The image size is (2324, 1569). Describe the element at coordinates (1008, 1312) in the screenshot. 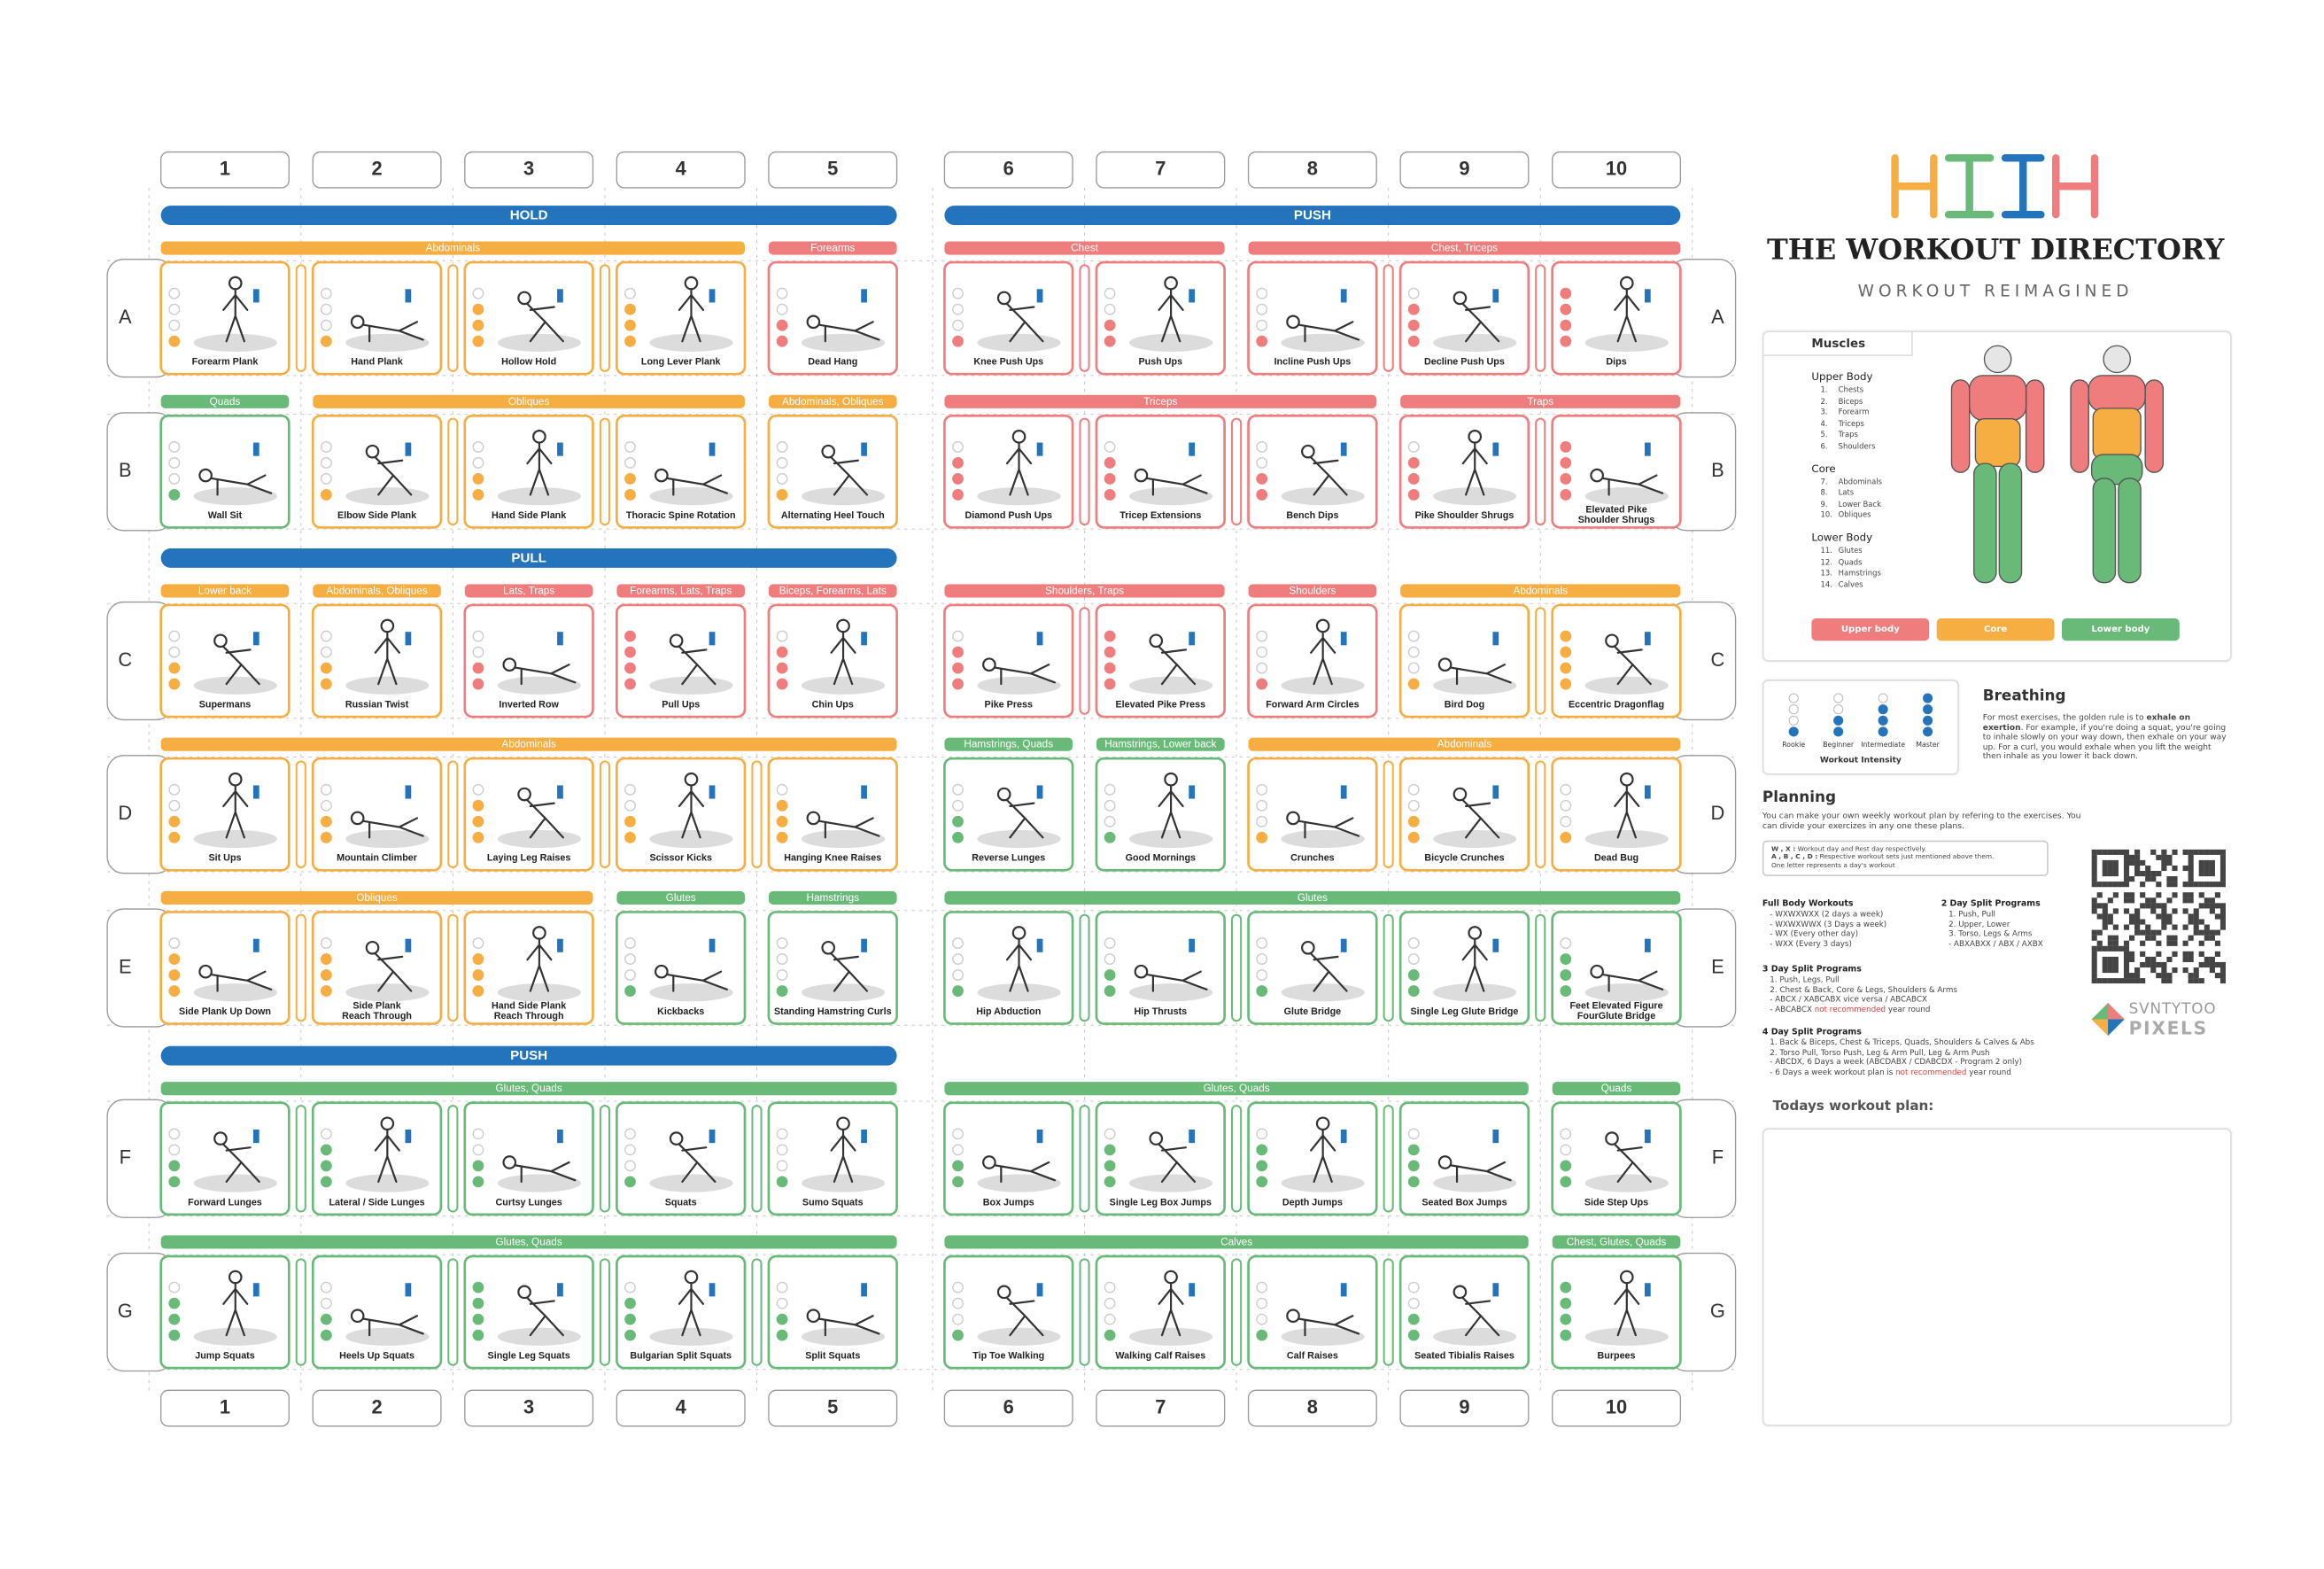

I see `exercise-card: Tip Toe Walking` at that location.